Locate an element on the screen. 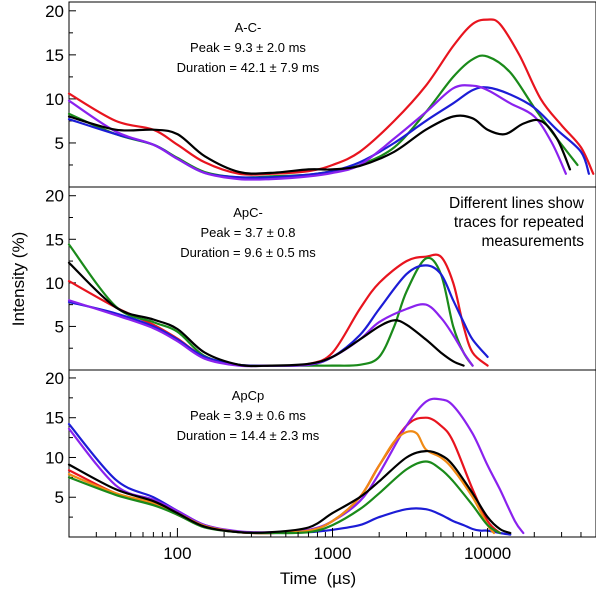  series-line-red is located at coordinates (278, 310).